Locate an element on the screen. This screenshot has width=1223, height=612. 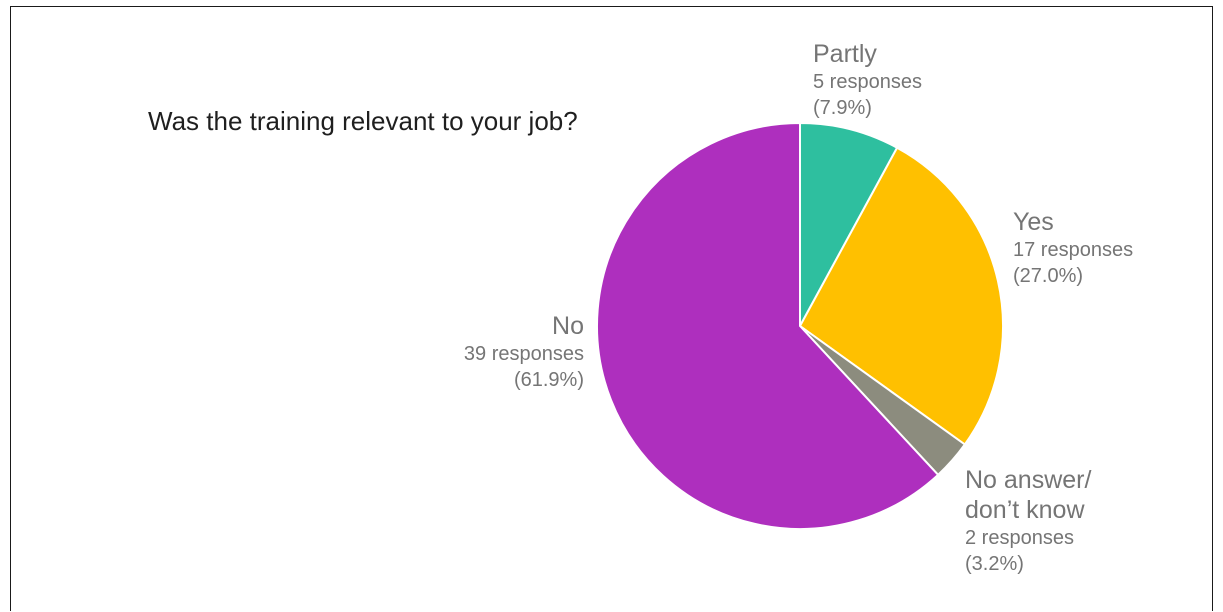
slice-percent-no: (61.9%) is located at coordinates (549, 380).